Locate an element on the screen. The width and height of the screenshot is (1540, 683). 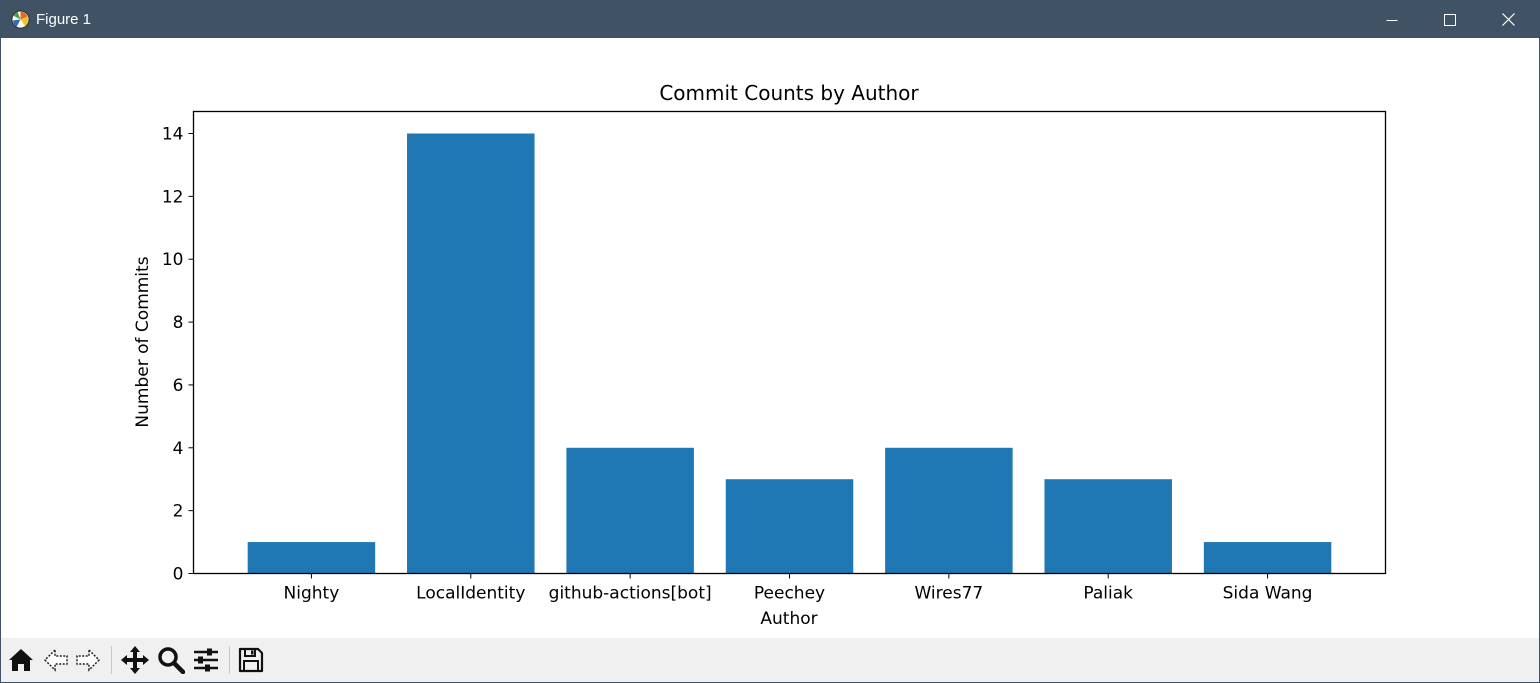
save-icon is located at coordinates (251, 660).